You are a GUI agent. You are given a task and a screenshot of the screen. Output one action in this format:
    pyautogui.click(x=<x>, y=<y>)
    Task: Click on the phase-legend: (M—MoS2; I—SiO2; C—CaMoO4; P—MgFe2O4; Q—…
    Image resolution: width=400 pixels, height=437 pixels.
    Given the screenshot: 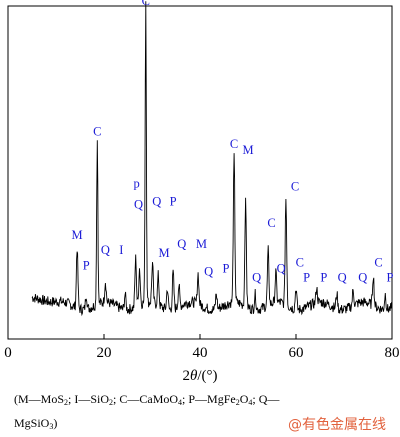 What is the action you would take?
    pyautogui.click(x=204, y=413)
    